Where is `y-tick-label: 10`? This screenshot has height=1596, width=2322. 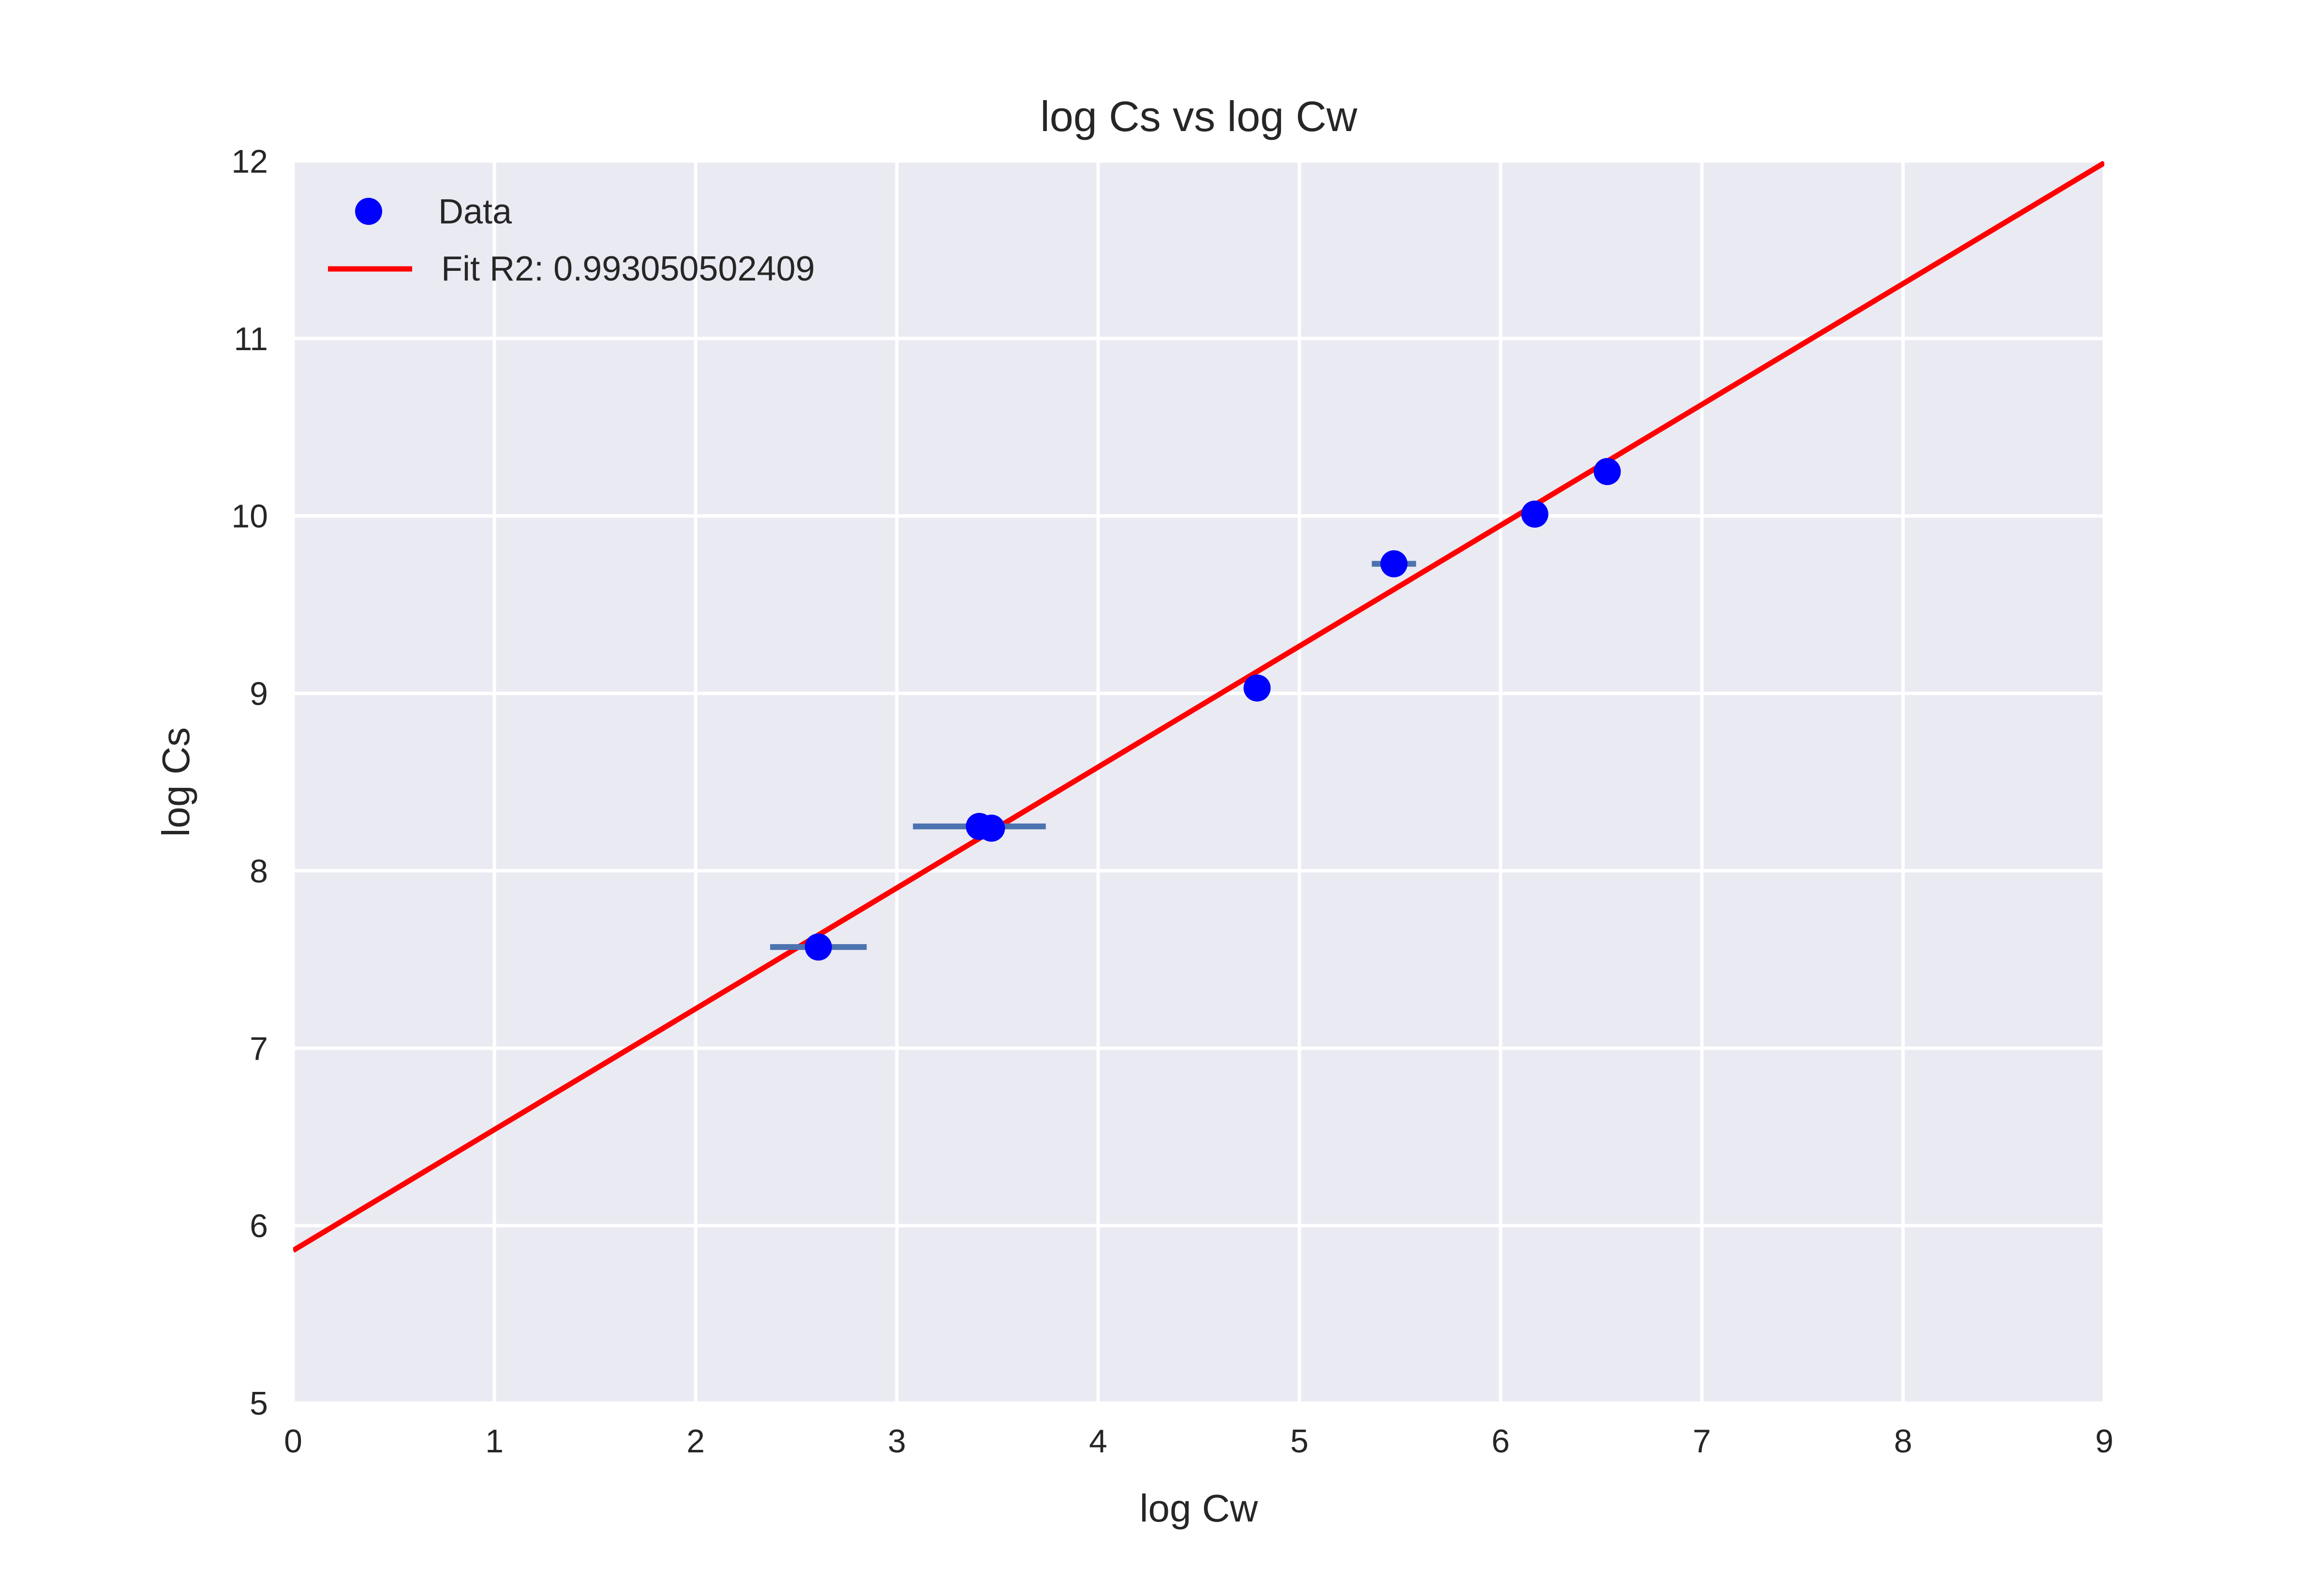 y-tick-label: 10 is located at coordinates (249, 516).